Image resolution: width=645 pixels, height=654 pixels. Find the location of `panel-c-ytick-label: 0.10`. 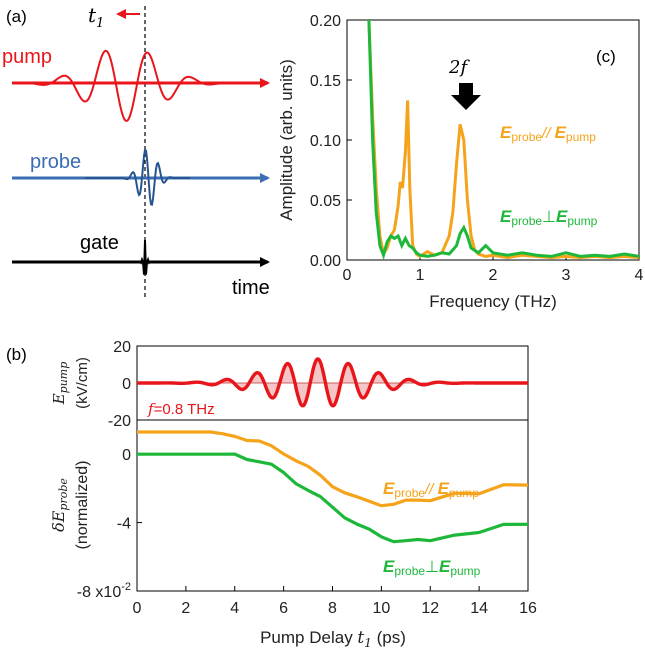

panel-c-ytick-label: 0.10 is located at coordinates (325, 141).